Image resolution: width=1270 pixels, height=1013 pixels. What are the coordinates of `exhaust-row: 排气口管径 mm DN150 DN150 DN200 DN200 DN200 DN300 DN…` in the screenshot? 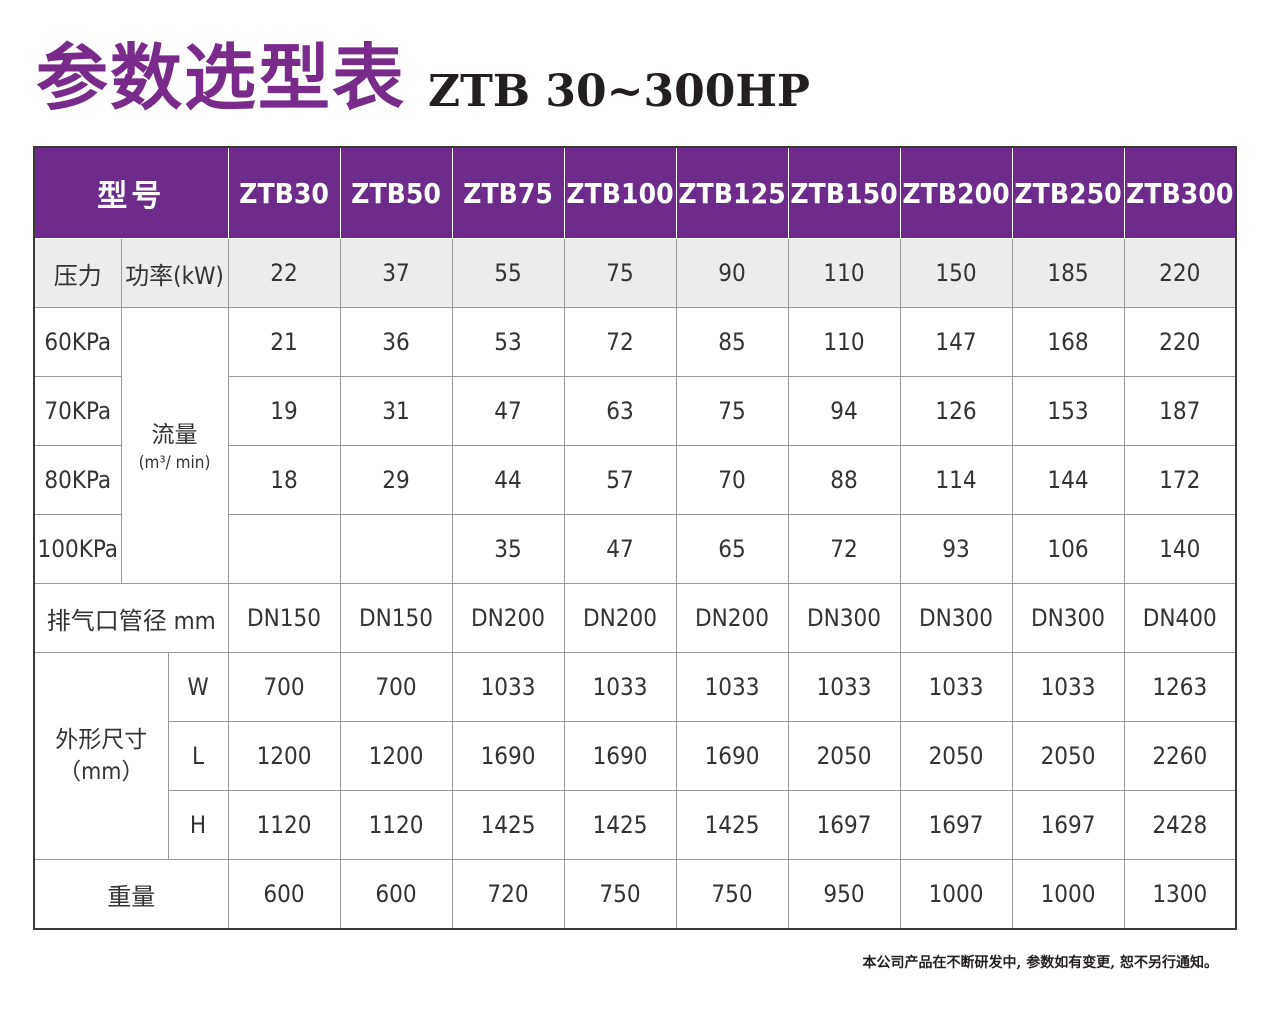 It's located at (635, 618).